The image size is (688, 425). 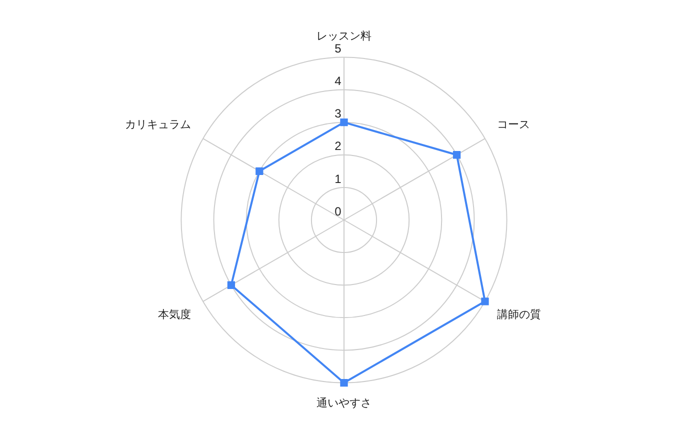 What do you see at coordinates (338, 49) in the screenshot?
I see `y-tick-label: 5` at bounding box center [338, 49].